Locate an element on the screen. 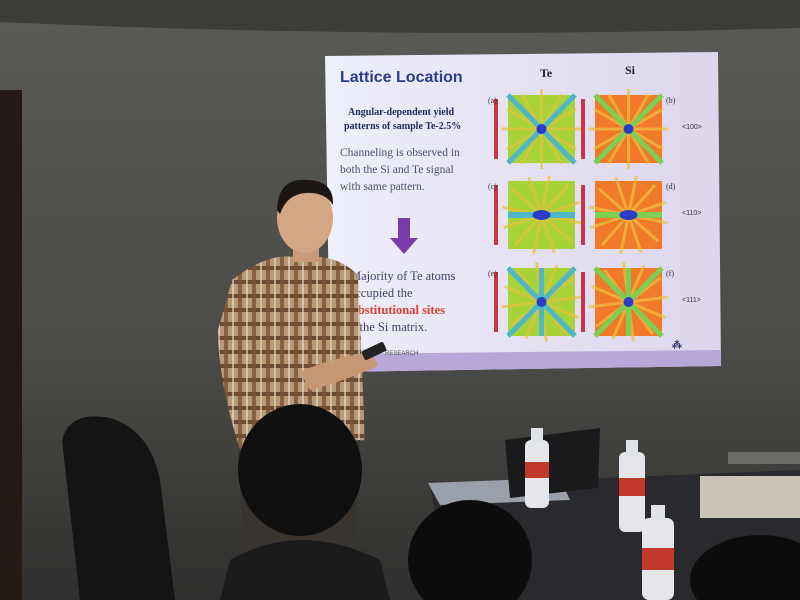 This screenshot has height=600, width=800. chair is located at coordinates (118, 508).